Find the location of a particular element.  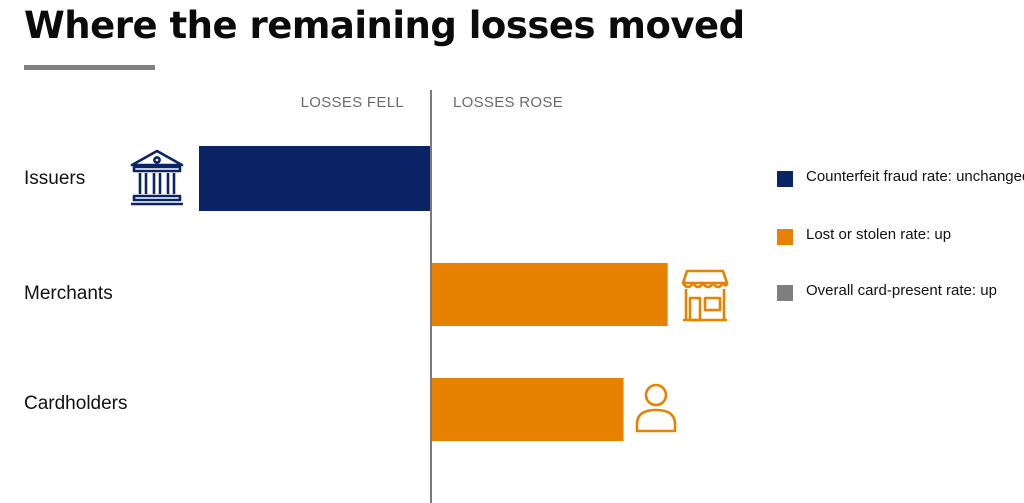

category-label-merchants: Merchants is located at coordinates (68, 293).